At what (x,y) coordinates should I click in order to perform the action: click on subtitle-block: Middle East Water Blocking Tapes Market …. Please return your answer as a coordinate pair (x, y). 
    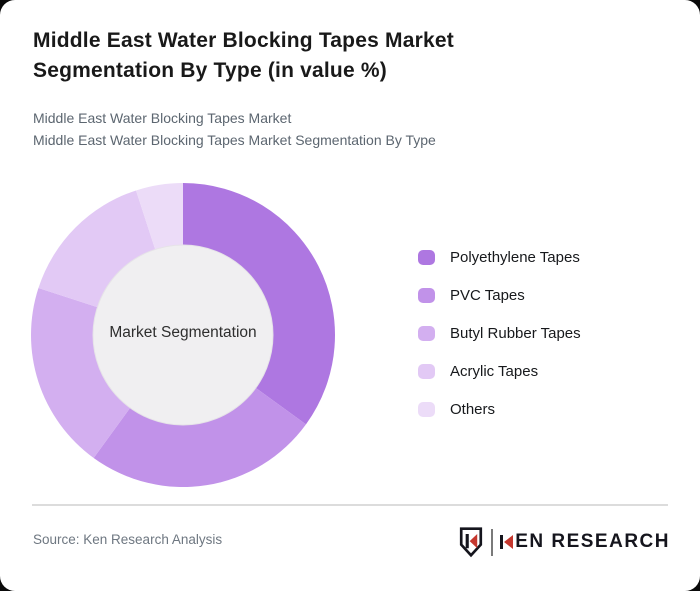
    Looking at the image, I should click on (234, 129).